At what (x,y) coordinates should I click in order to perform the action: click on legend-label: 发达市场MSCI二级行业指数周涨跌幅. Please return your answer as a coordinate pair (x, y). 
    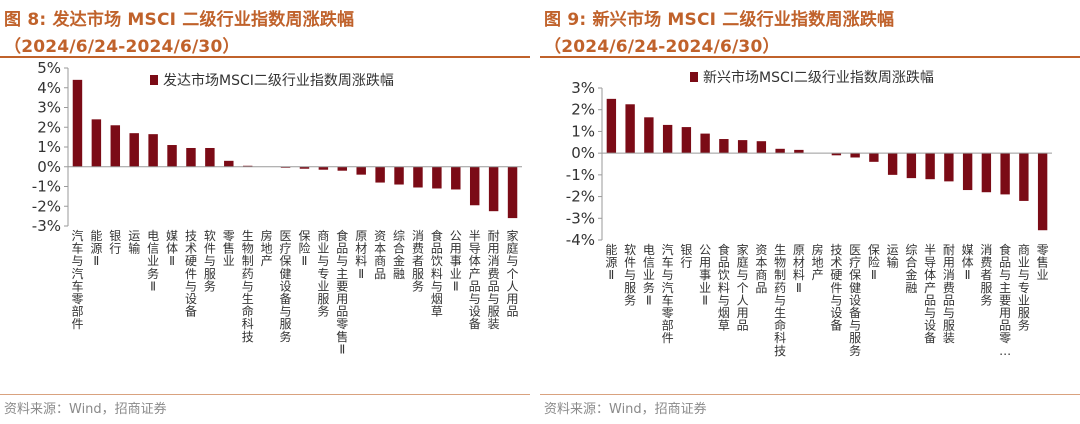
    Looking at the image, I should click on (278, 80).